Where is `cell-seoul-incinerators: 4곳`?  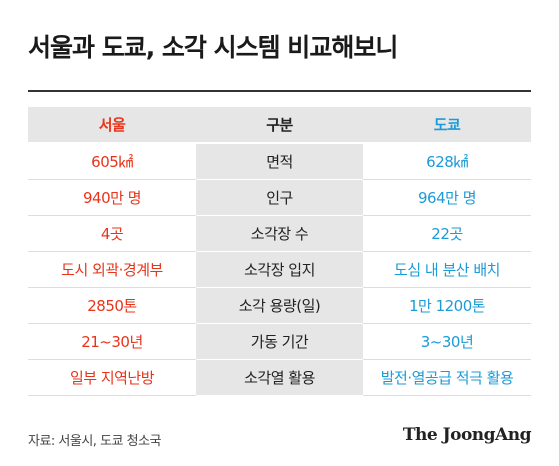
cell-seoul-incinerators: 4곳 is located at coordinates (112, 233).